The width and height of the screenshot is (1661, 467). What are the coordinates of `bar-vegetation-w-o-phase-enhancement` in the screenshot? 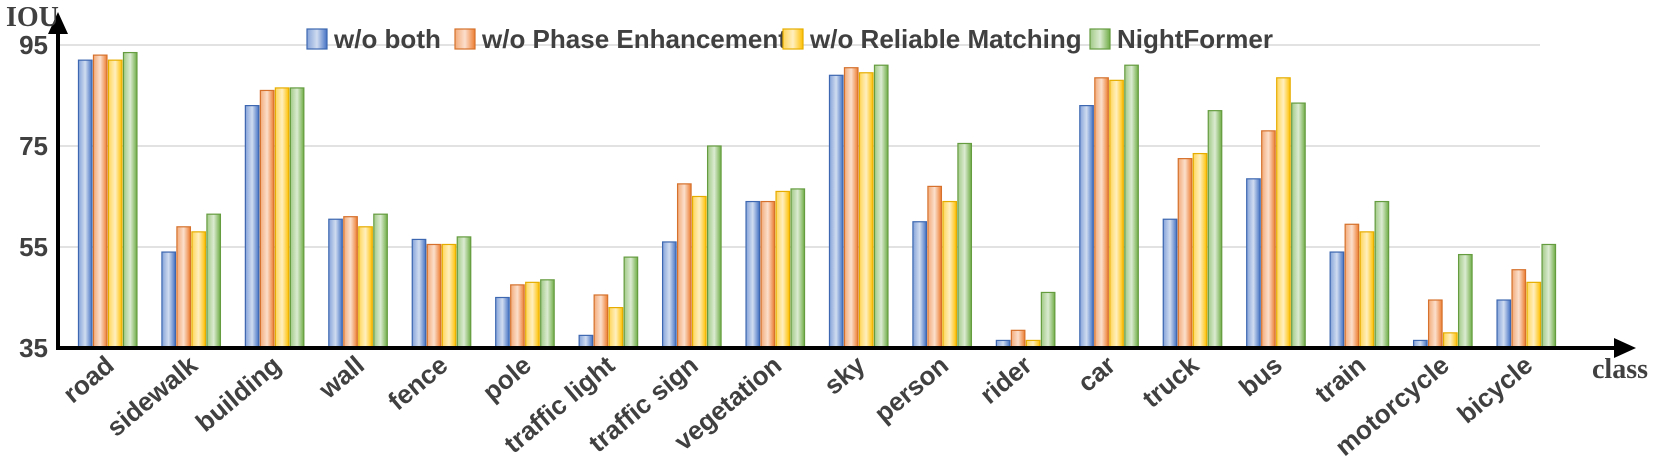 It's located at (768, 274).